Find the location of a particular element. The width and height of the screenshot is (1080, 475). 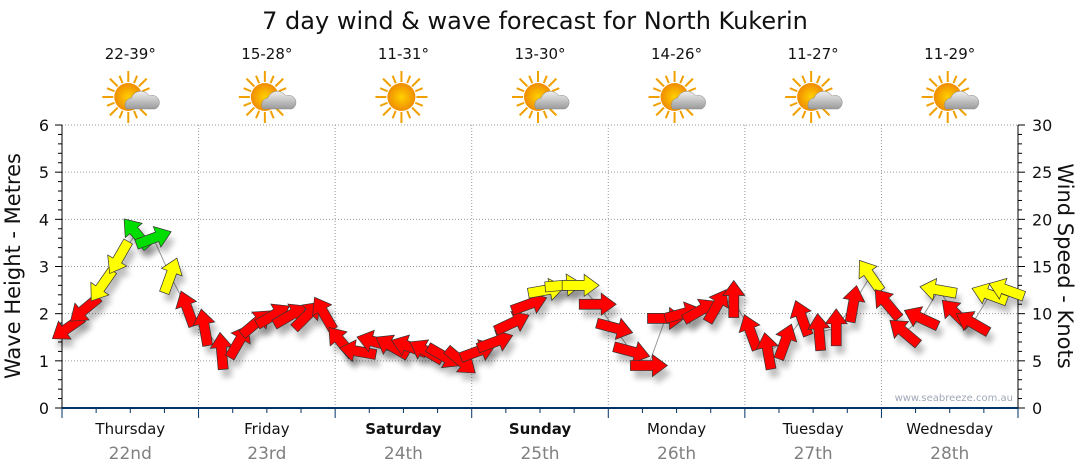

date-label: 25th is located at coordinates (539, 454).